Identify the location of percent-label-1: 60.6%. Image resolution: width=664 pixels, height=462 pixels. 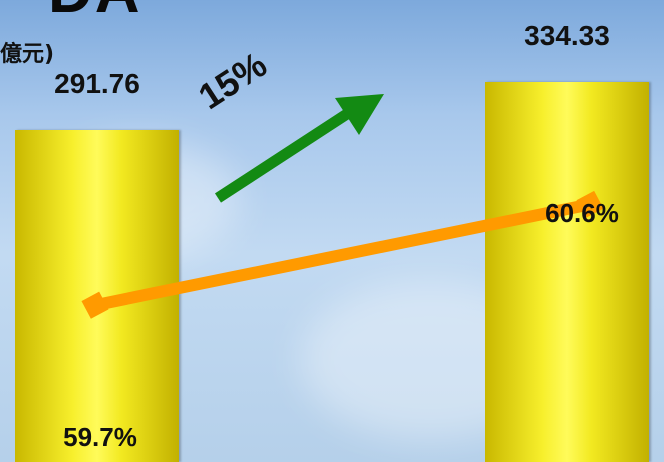
(582, 213).